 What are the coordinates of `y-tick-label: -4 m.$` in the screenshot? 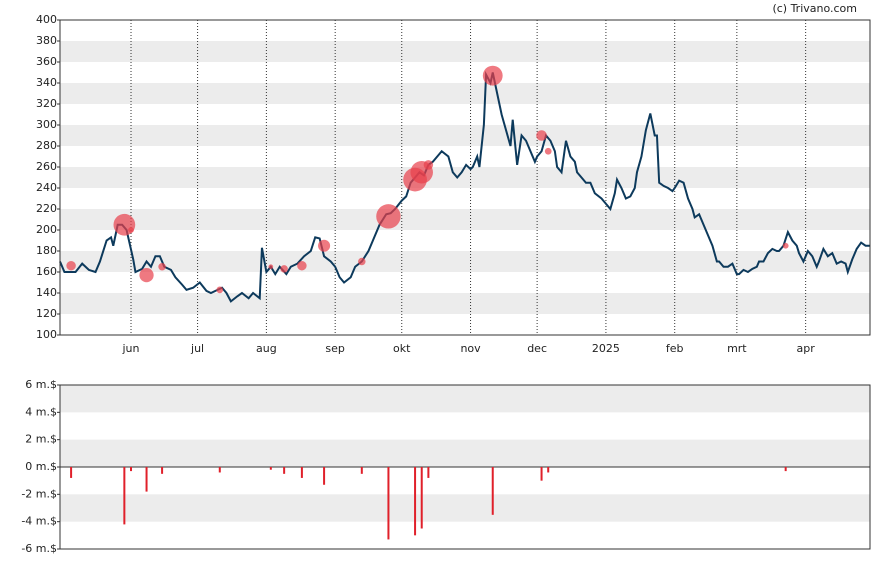 It's located at (39, 521).